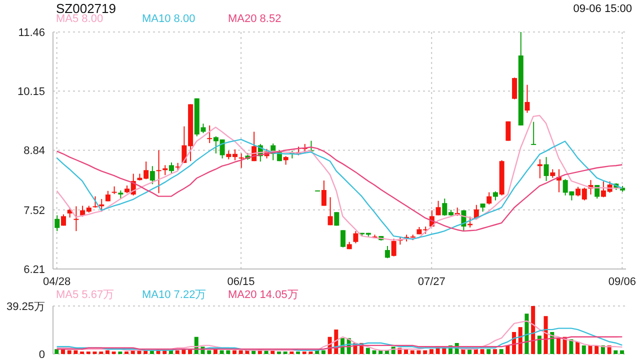 The height and width of the screenshot is (360, 640). What do you see at coordinates (264, 295) in the screenshot?
I see `text: MA20 14.05万` at bounding box center [264, 295].